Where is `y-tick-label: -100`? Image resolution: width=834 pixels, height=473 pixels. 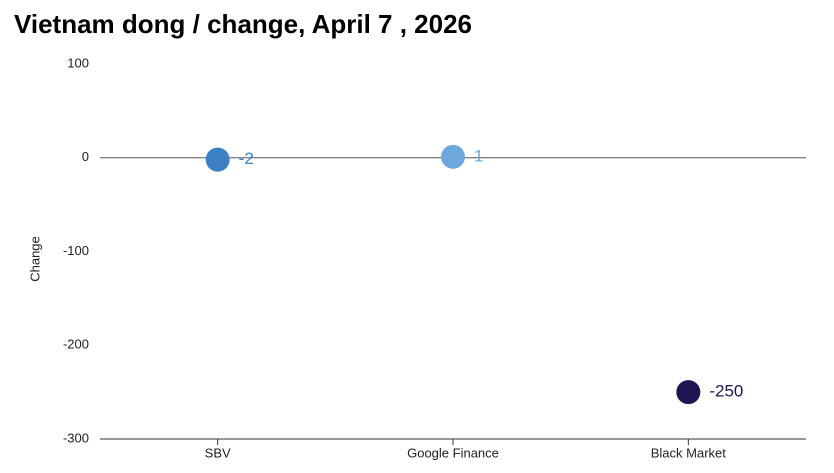 y-tick-label: -100 is located at coordinates (76, 250).